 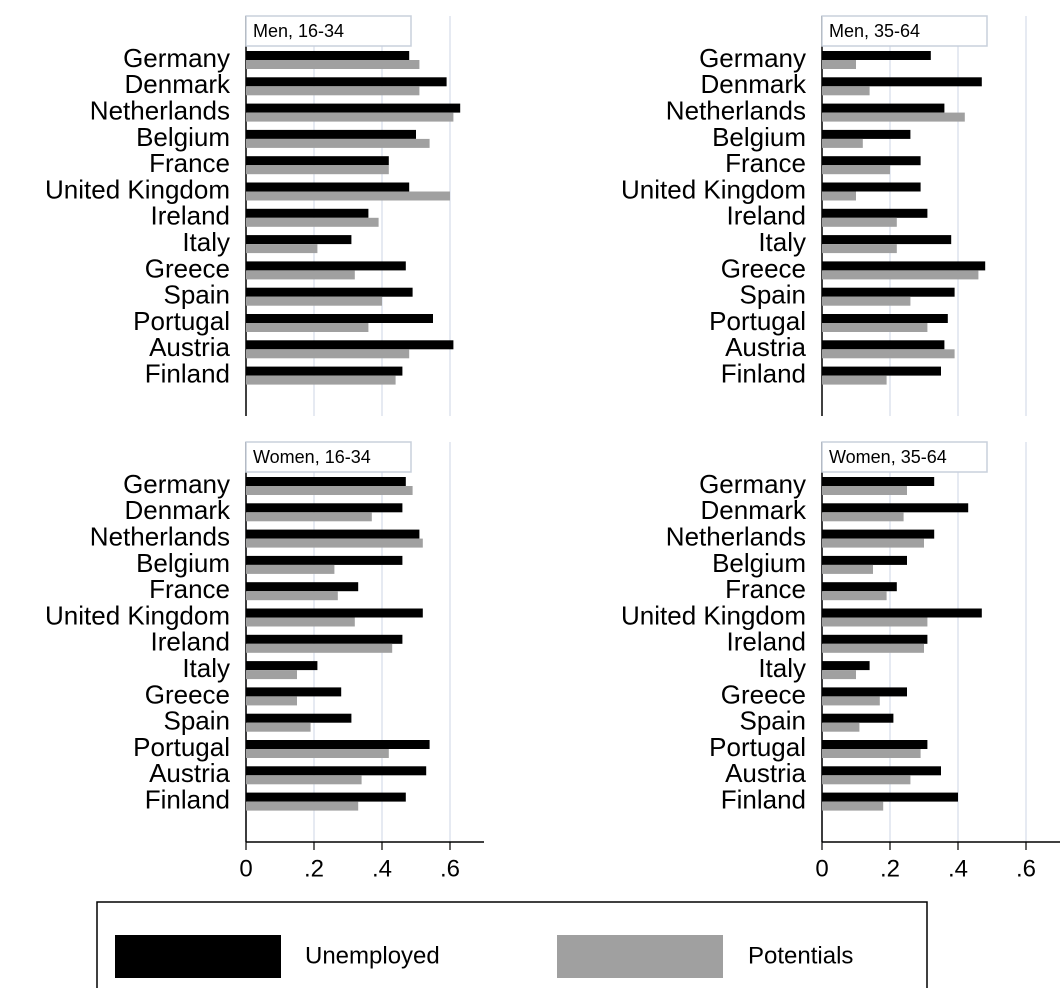 What do you see at coordinates (137, 189) in the screenshot?
I see `category-label: United Kingdom` at bounding box center [137, 189].